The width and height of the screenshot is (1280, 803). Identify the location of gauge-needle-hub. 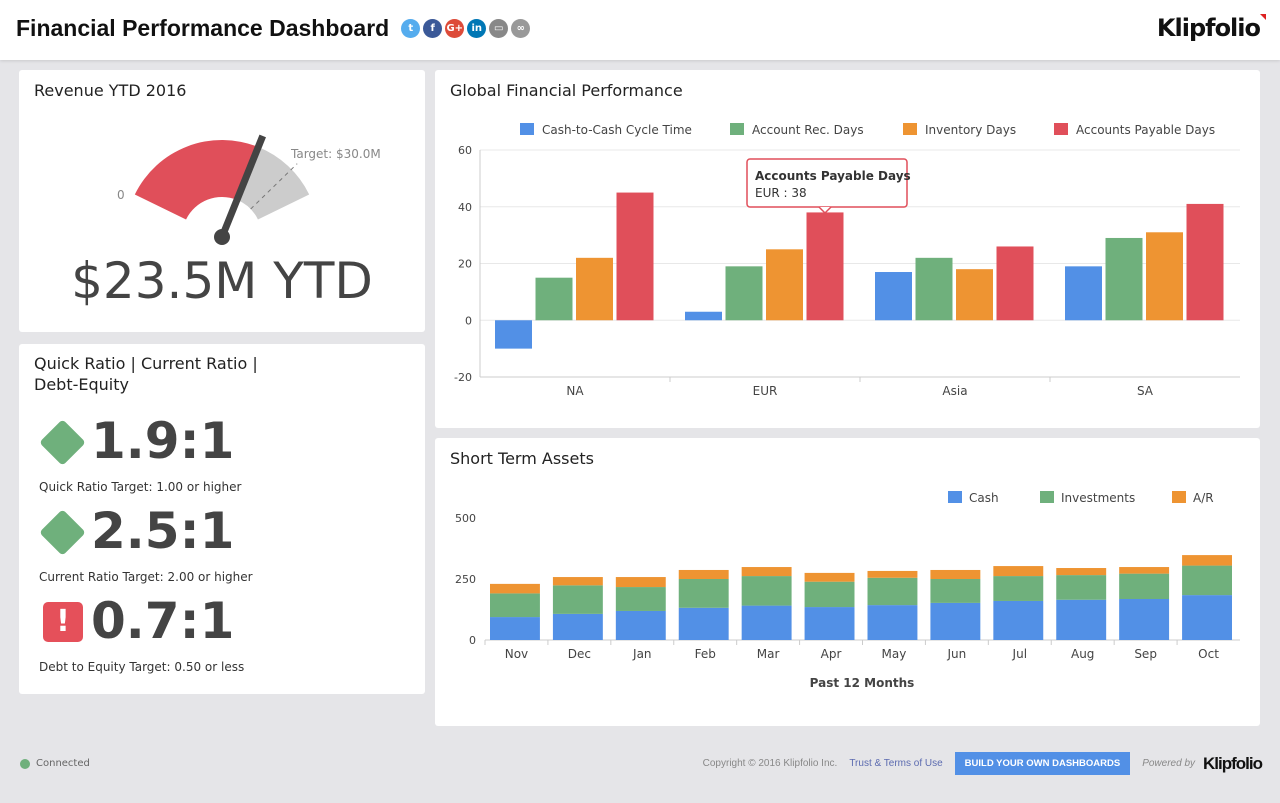
(222, 237).